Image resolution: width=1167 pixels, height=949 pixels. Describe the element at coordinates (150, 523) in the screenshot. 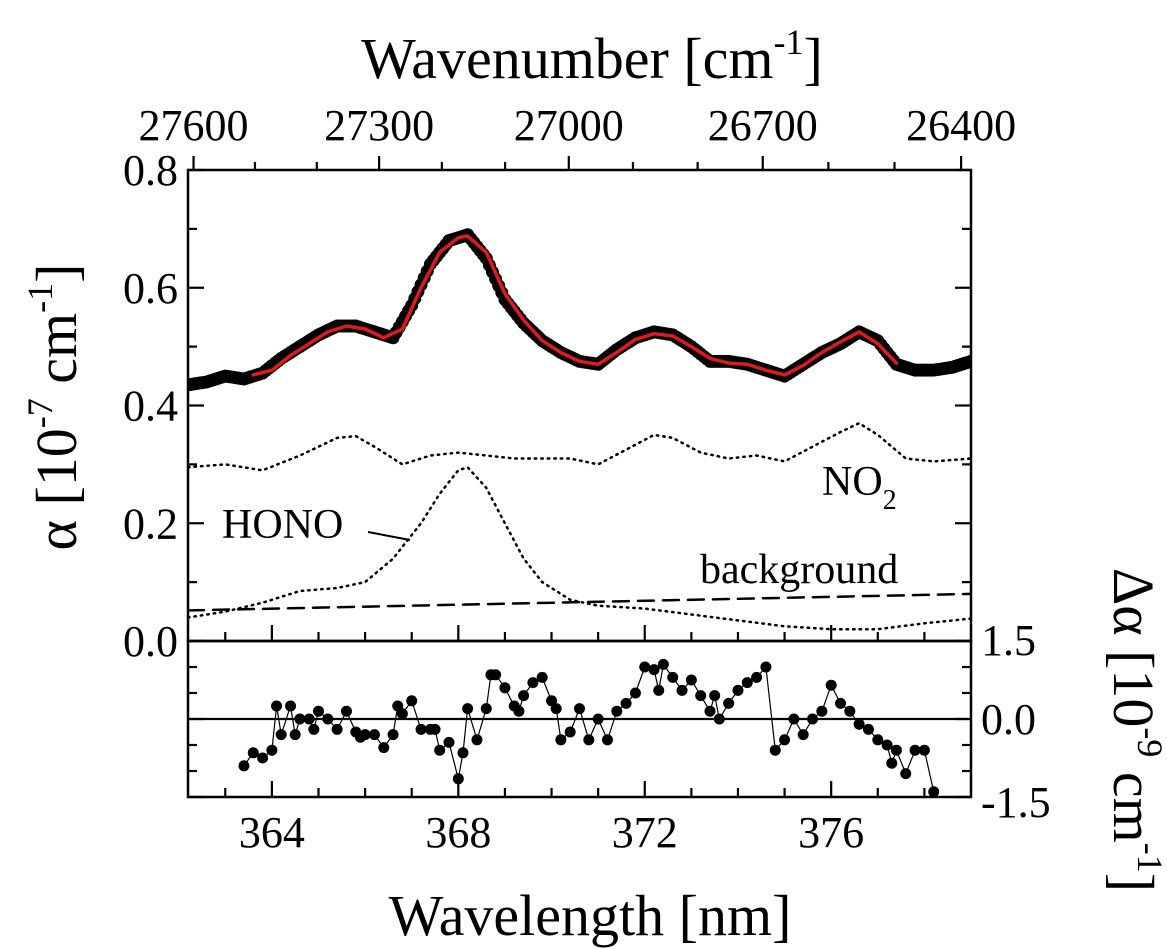

I see `y-tick-label: 0.2` at that location.